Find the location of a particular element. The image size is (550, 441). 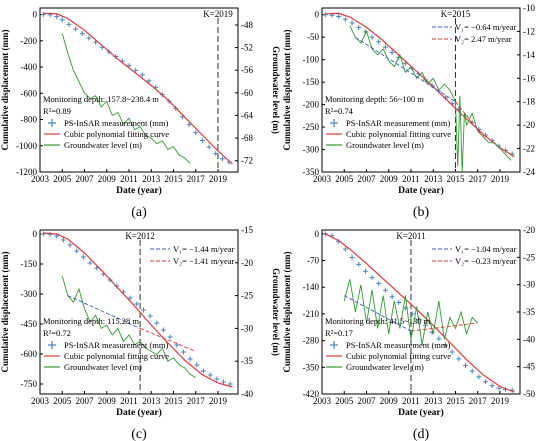

annotation-text: R²=0.89 is located at coordinates (57, 111).